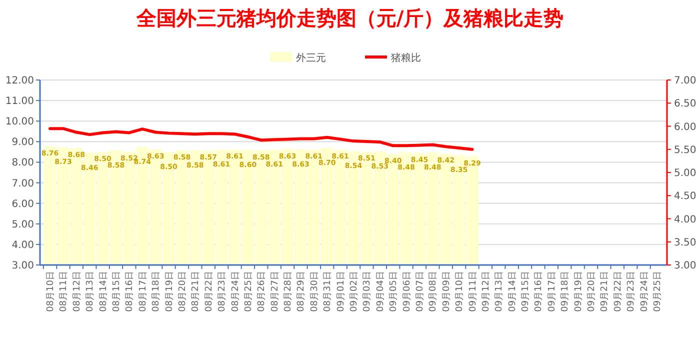 Image resolution: width=700 pixels, height=343 pixels. What do you see at coordinates (579, 291) in the screenshot?
I see `x-tick-label: 09月19日` at bounding box center [579, 291].